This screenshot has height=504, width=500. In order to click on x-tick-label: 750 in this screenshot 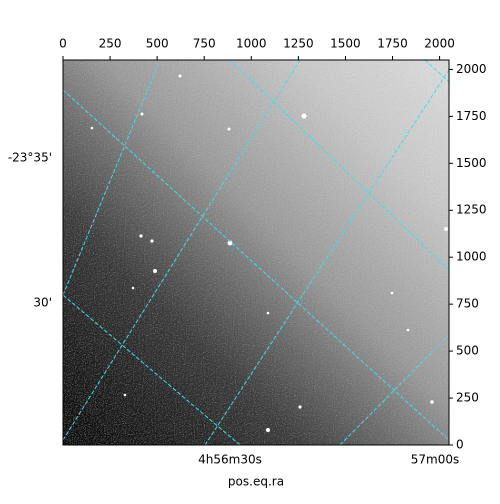, I will do `click(204, 44)`.